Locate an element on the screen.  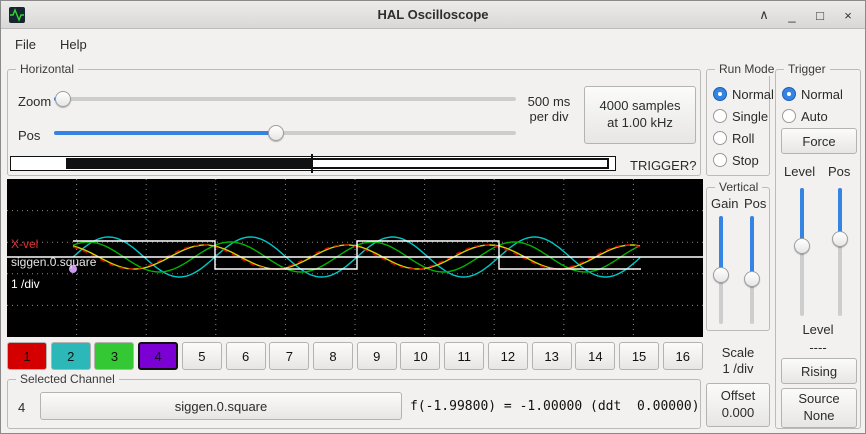
gain-slider-handle is located at coordinates (721, 275).